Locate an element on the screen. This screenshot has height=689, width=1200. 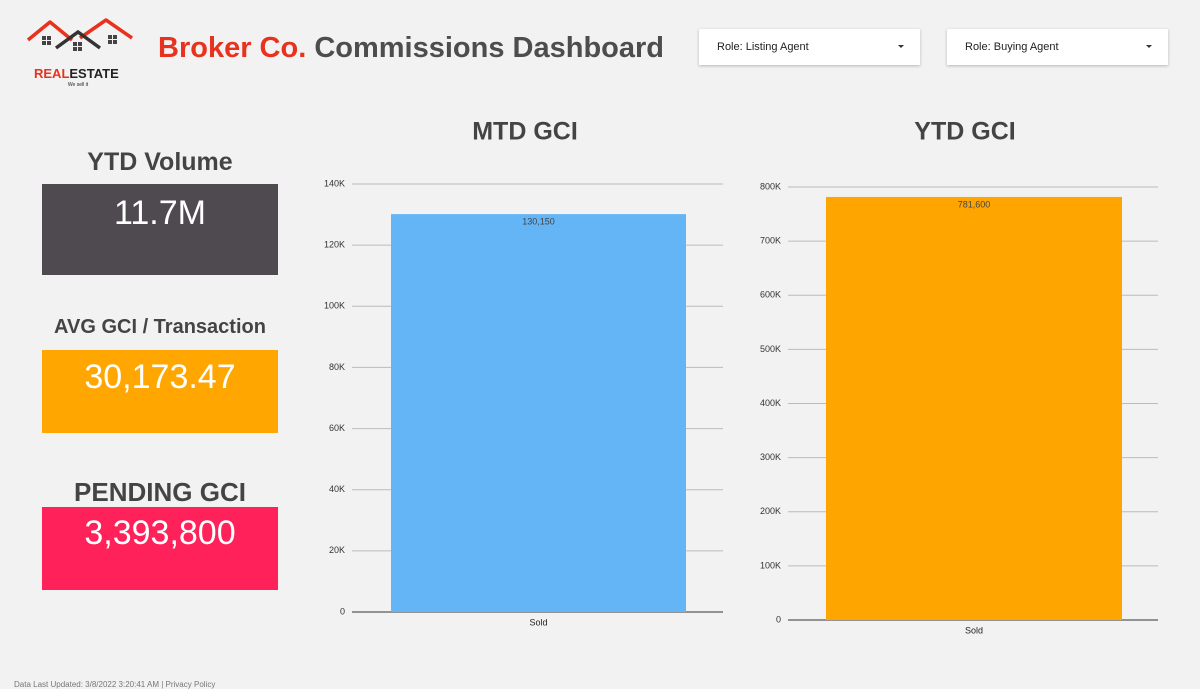
y-tick-label: 400K is located at coordinates (770, 403).